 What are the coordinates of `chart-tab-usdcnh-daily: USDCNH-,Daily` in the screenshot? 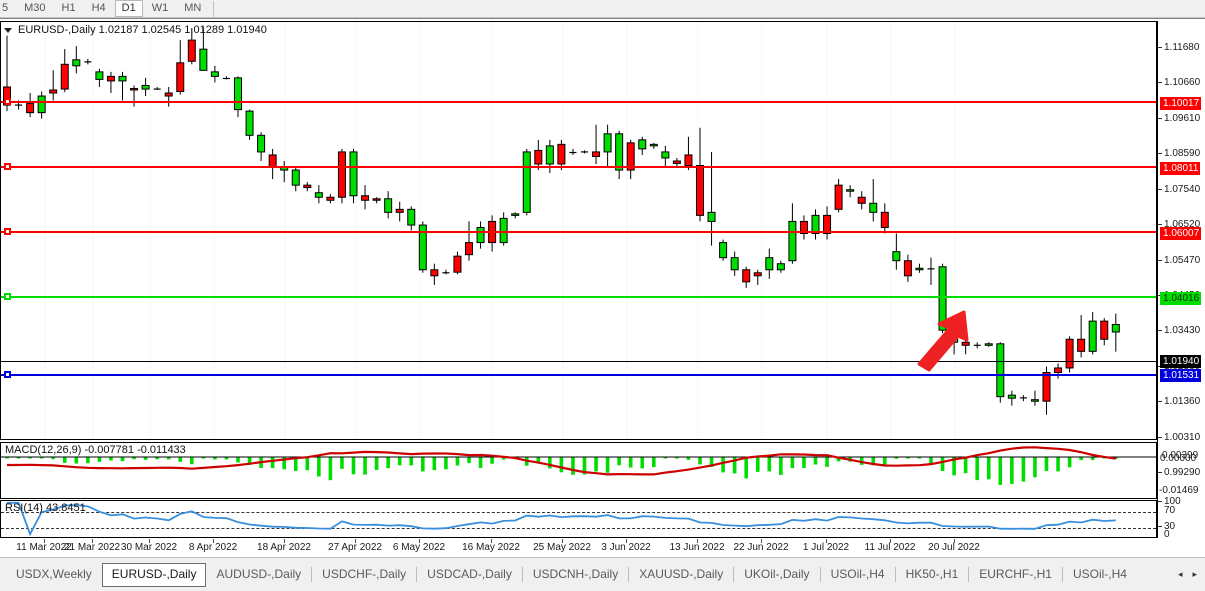 It's located at (575, 573).